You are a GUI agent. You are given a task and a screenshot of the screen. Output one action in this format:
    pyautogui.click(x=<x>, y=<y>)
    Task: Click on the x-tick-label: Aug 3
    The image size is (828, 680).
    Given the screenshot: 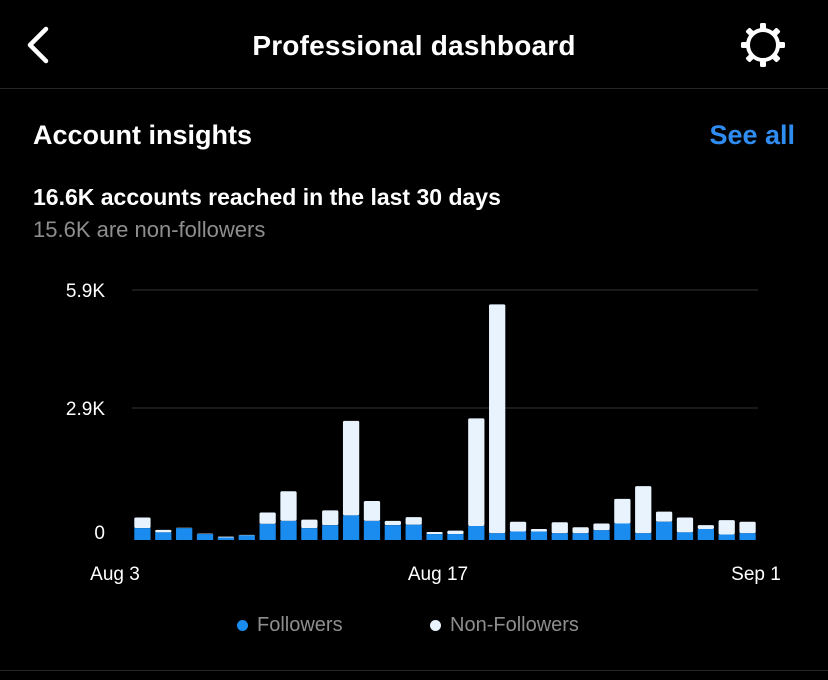 What is the action you would take?
    pyautogui.click(x=115, y=574)
    